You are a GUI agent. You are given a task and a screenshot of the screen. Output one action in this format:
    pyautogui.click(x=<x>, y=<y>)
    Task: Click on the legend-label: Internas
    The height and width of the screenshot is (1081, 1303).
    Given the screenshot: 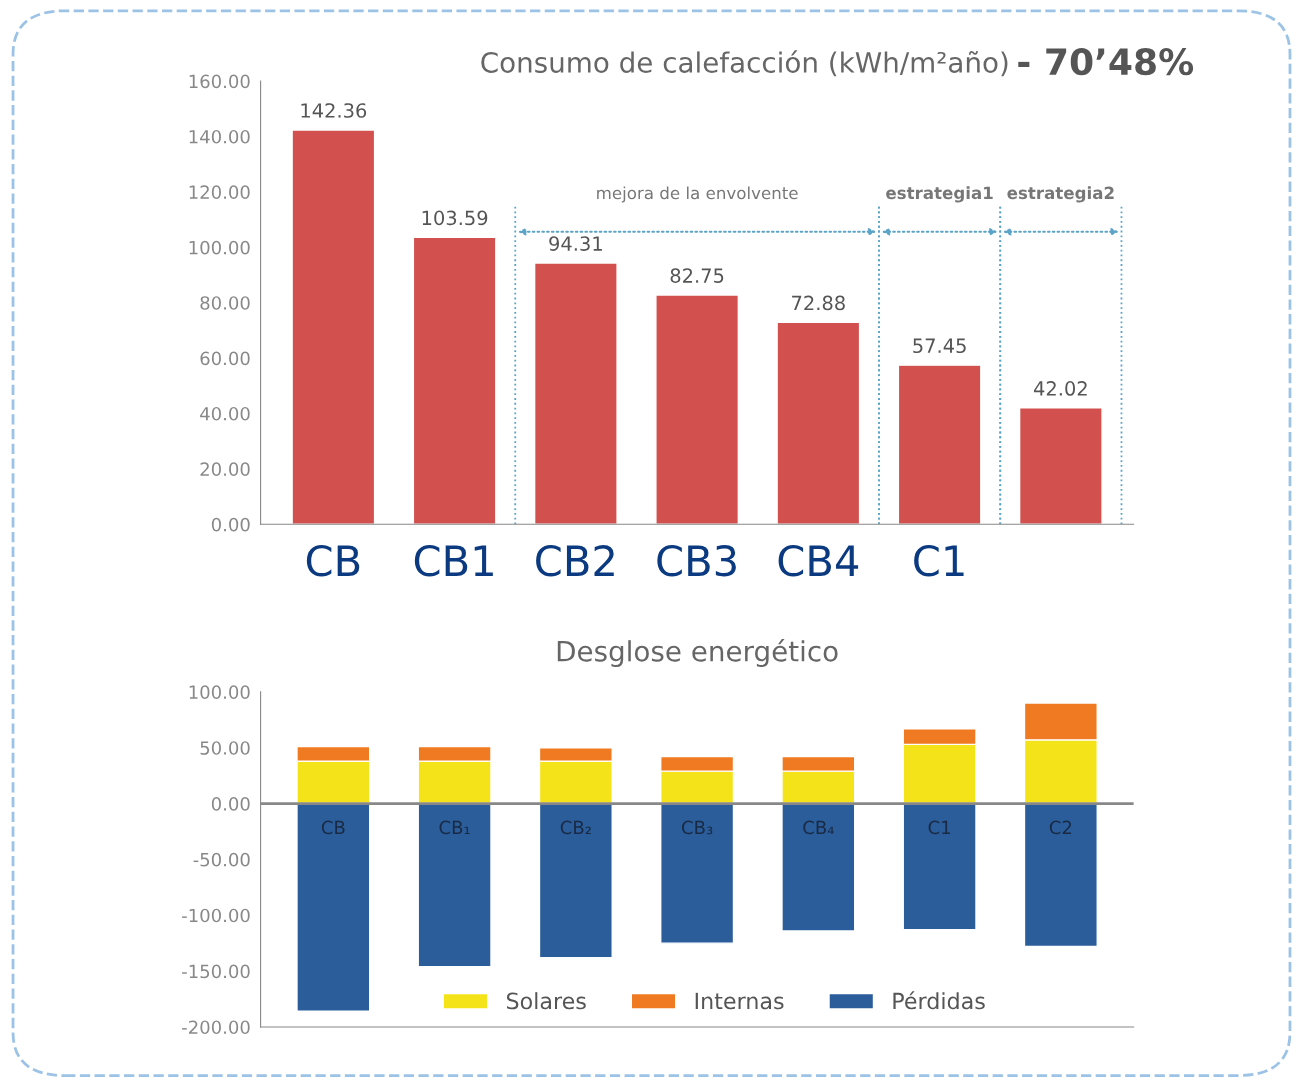 What is the action you would take?
    pyautogui.click(x=739, y=1001)
    